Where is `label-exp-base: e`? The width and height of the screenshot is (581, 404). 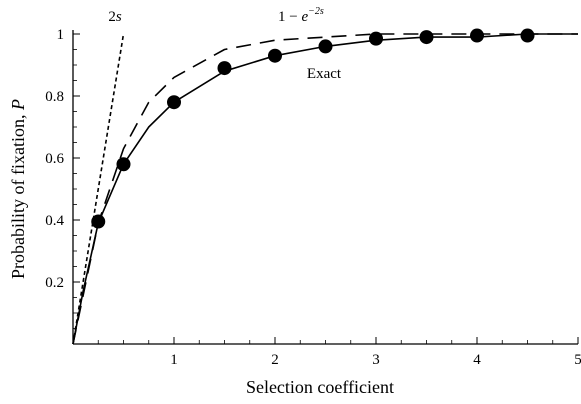
label-exp-base: e is located at coordinates (304, 17).